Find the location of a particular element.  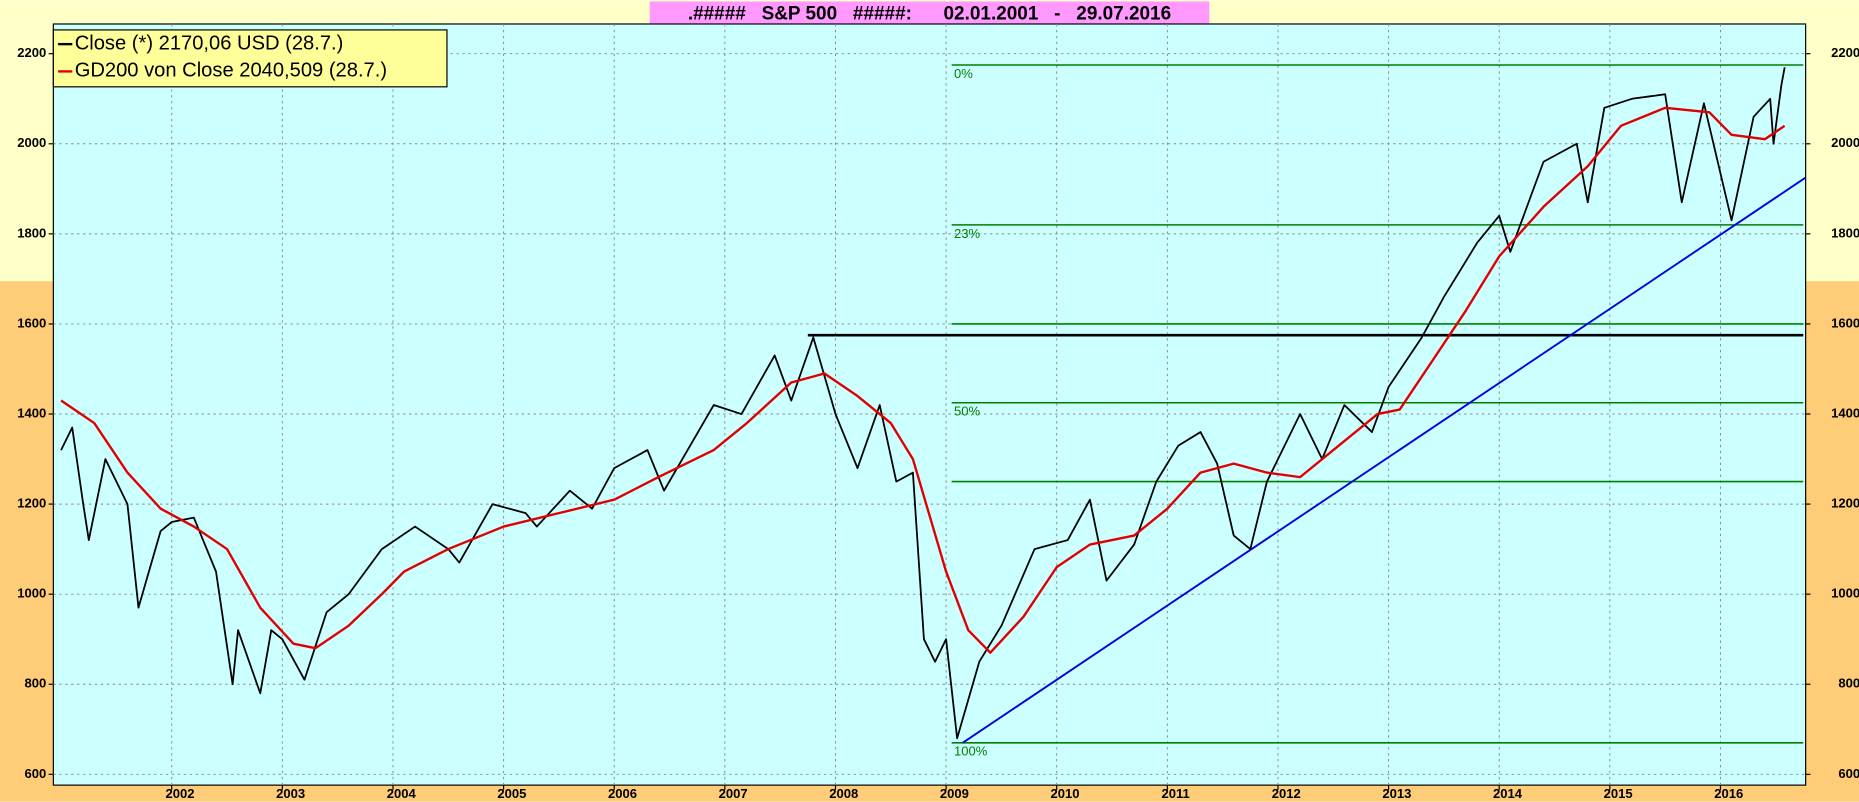

y2-tick-label: 1000 is located at coordinates (1845, 593).